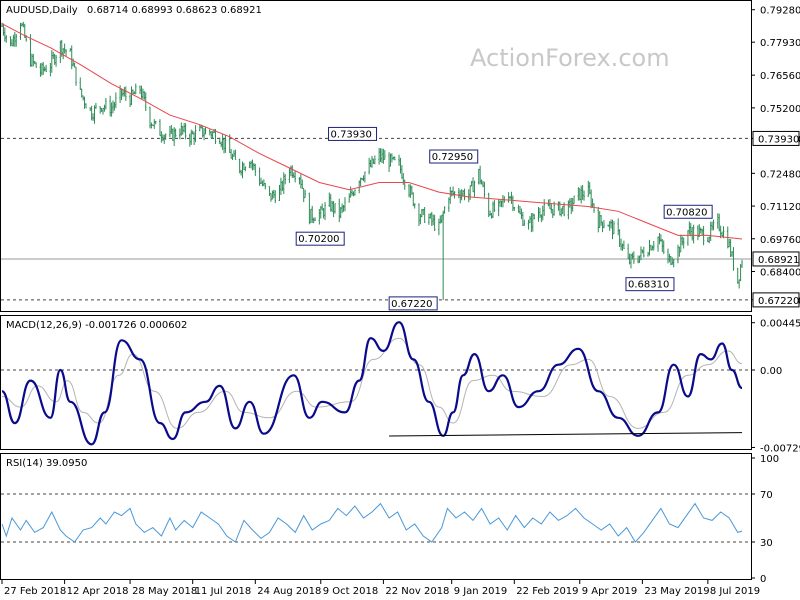 Image resolution: width=800 pixels, height=600 pixels. I want to click on current-price-box, so click(776, 259).